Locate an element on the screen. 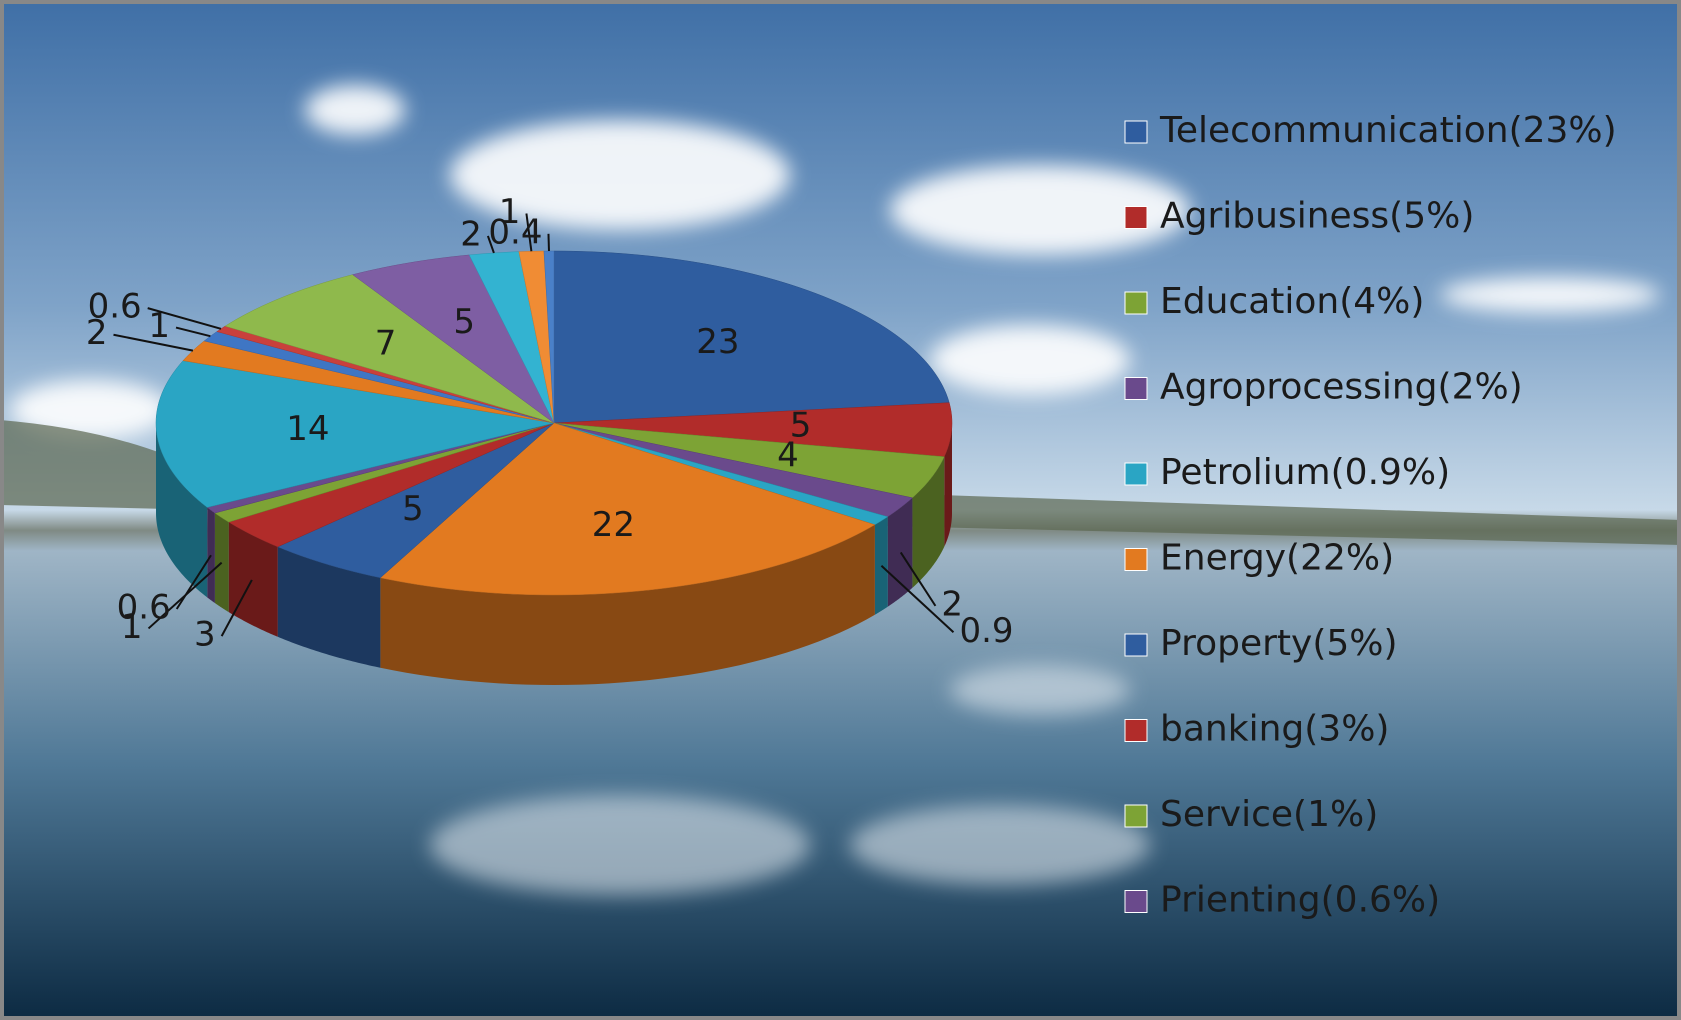 The height and width of the screenshot is (1020, 1681). legend-label: banking(3%) is located at coordinates (1274, 729).